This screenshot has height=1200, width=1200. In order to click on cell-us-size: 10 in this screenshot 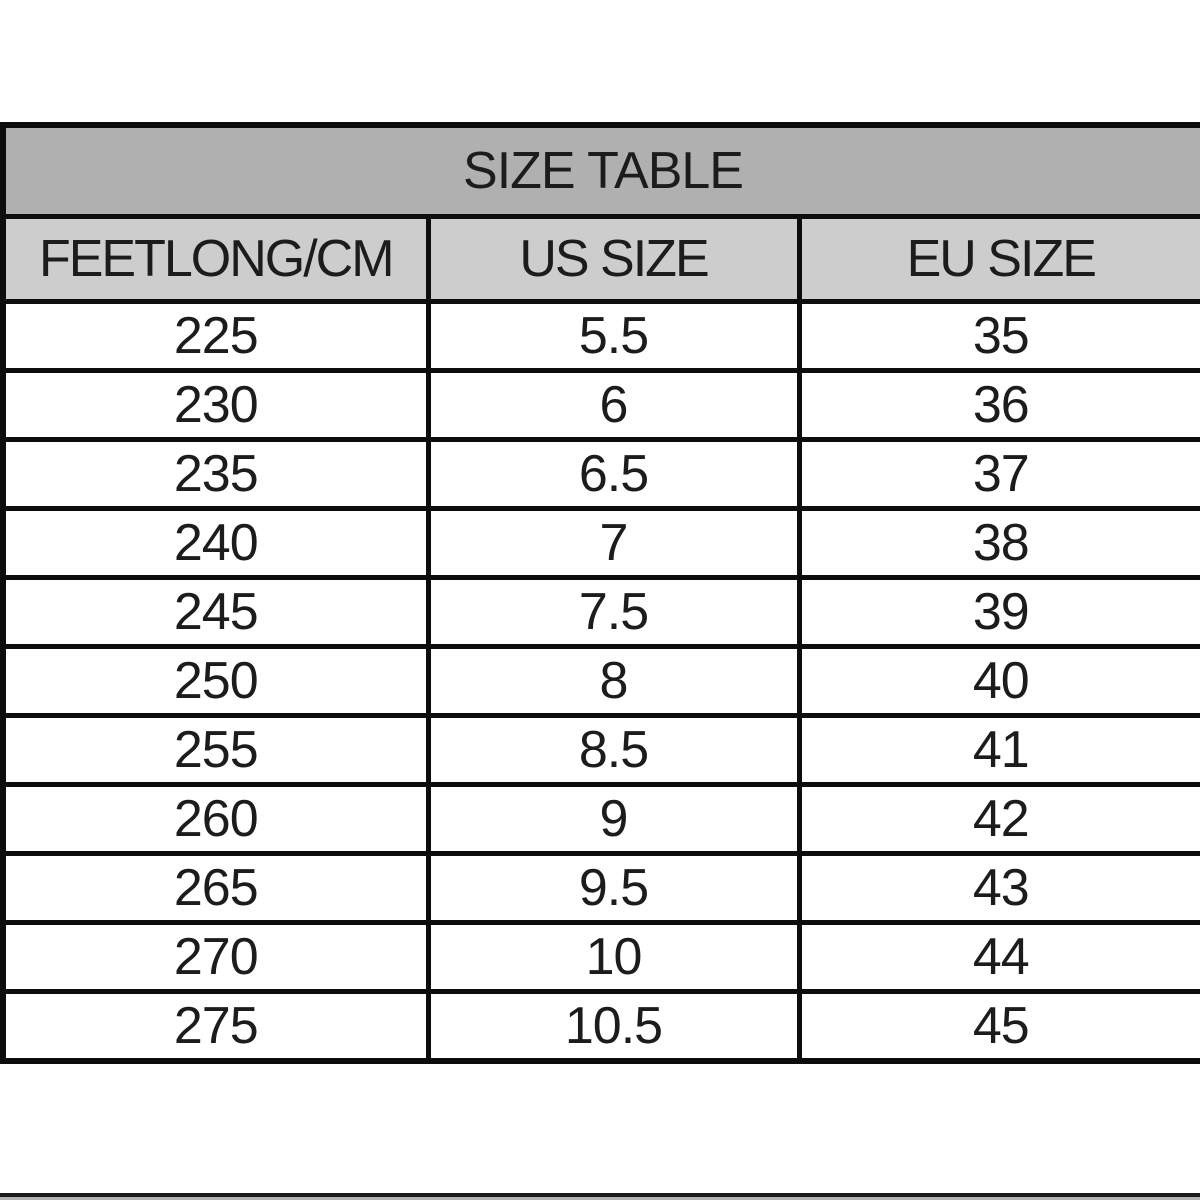, I will do `click(613, 957)`.